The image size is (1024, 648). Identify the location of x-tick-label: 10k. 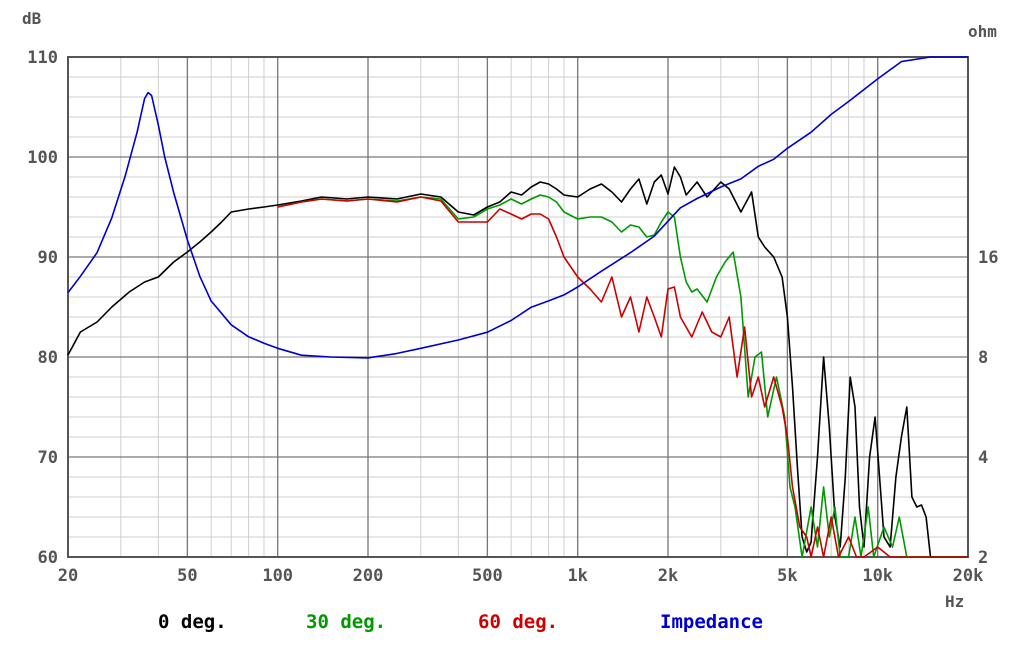
(877, 576).